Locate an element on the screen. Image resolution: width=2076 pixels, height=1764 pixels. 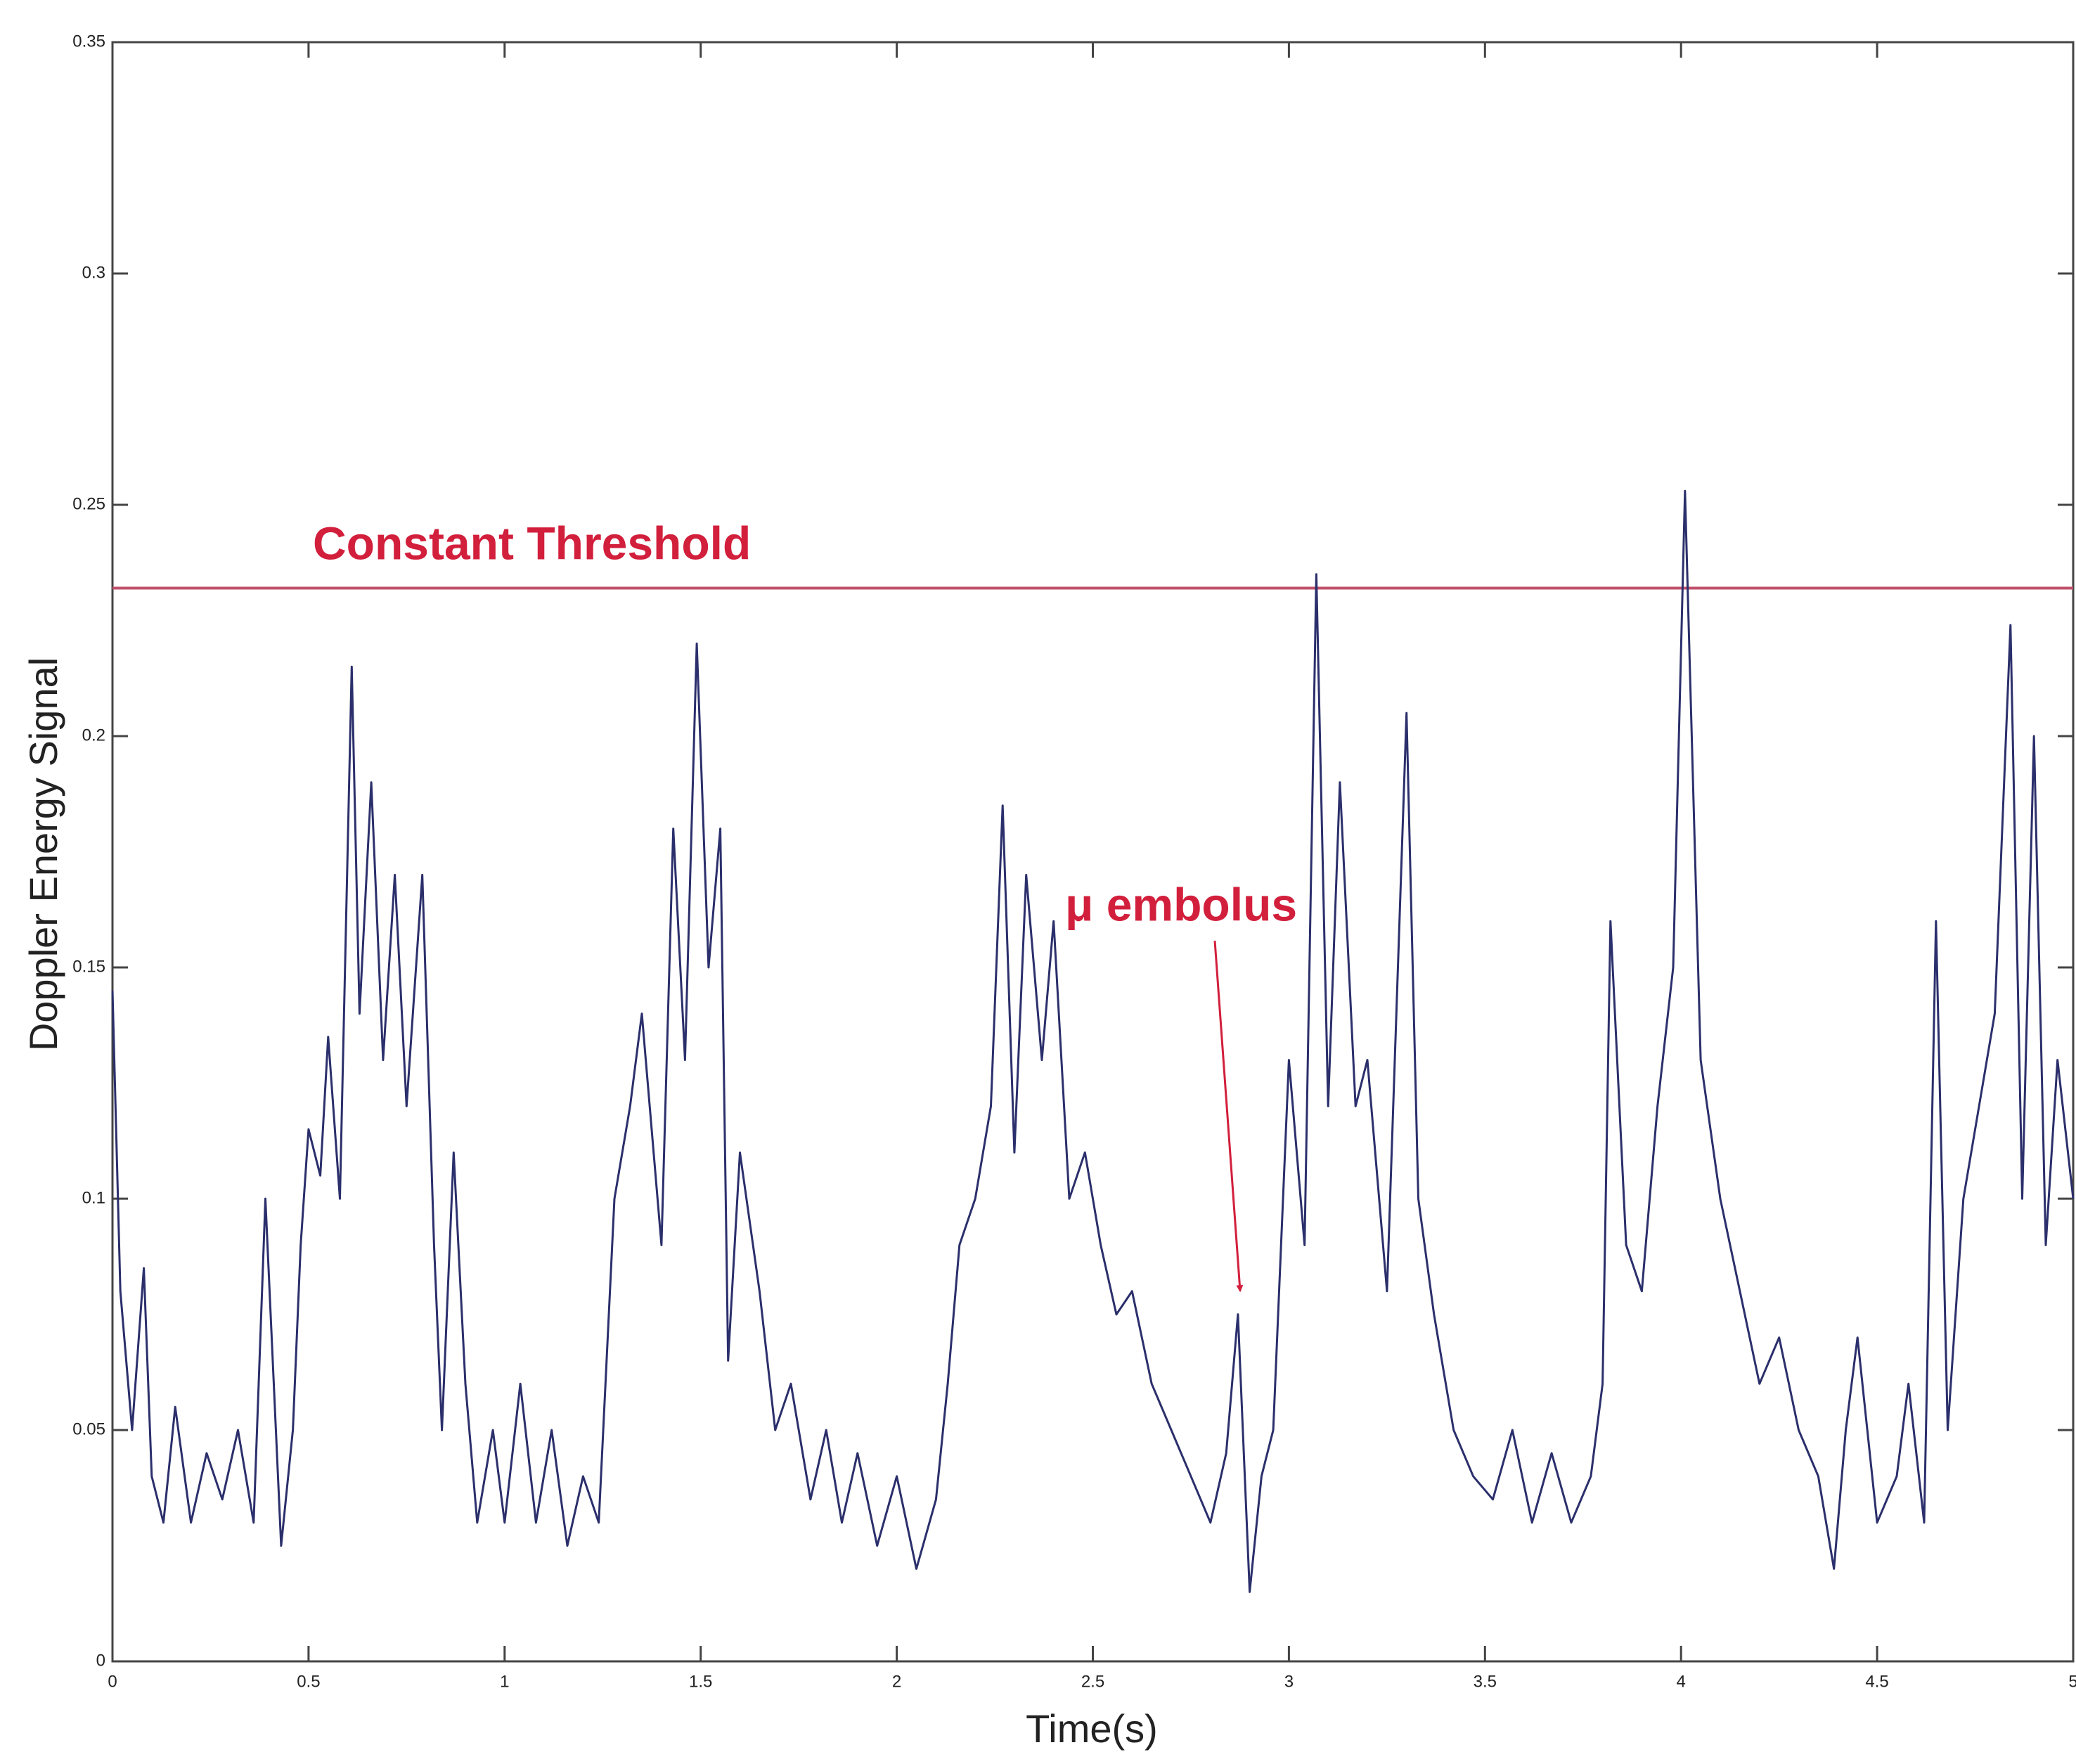
y-tick-label: 0.35 is located at coordinates (88, 41).